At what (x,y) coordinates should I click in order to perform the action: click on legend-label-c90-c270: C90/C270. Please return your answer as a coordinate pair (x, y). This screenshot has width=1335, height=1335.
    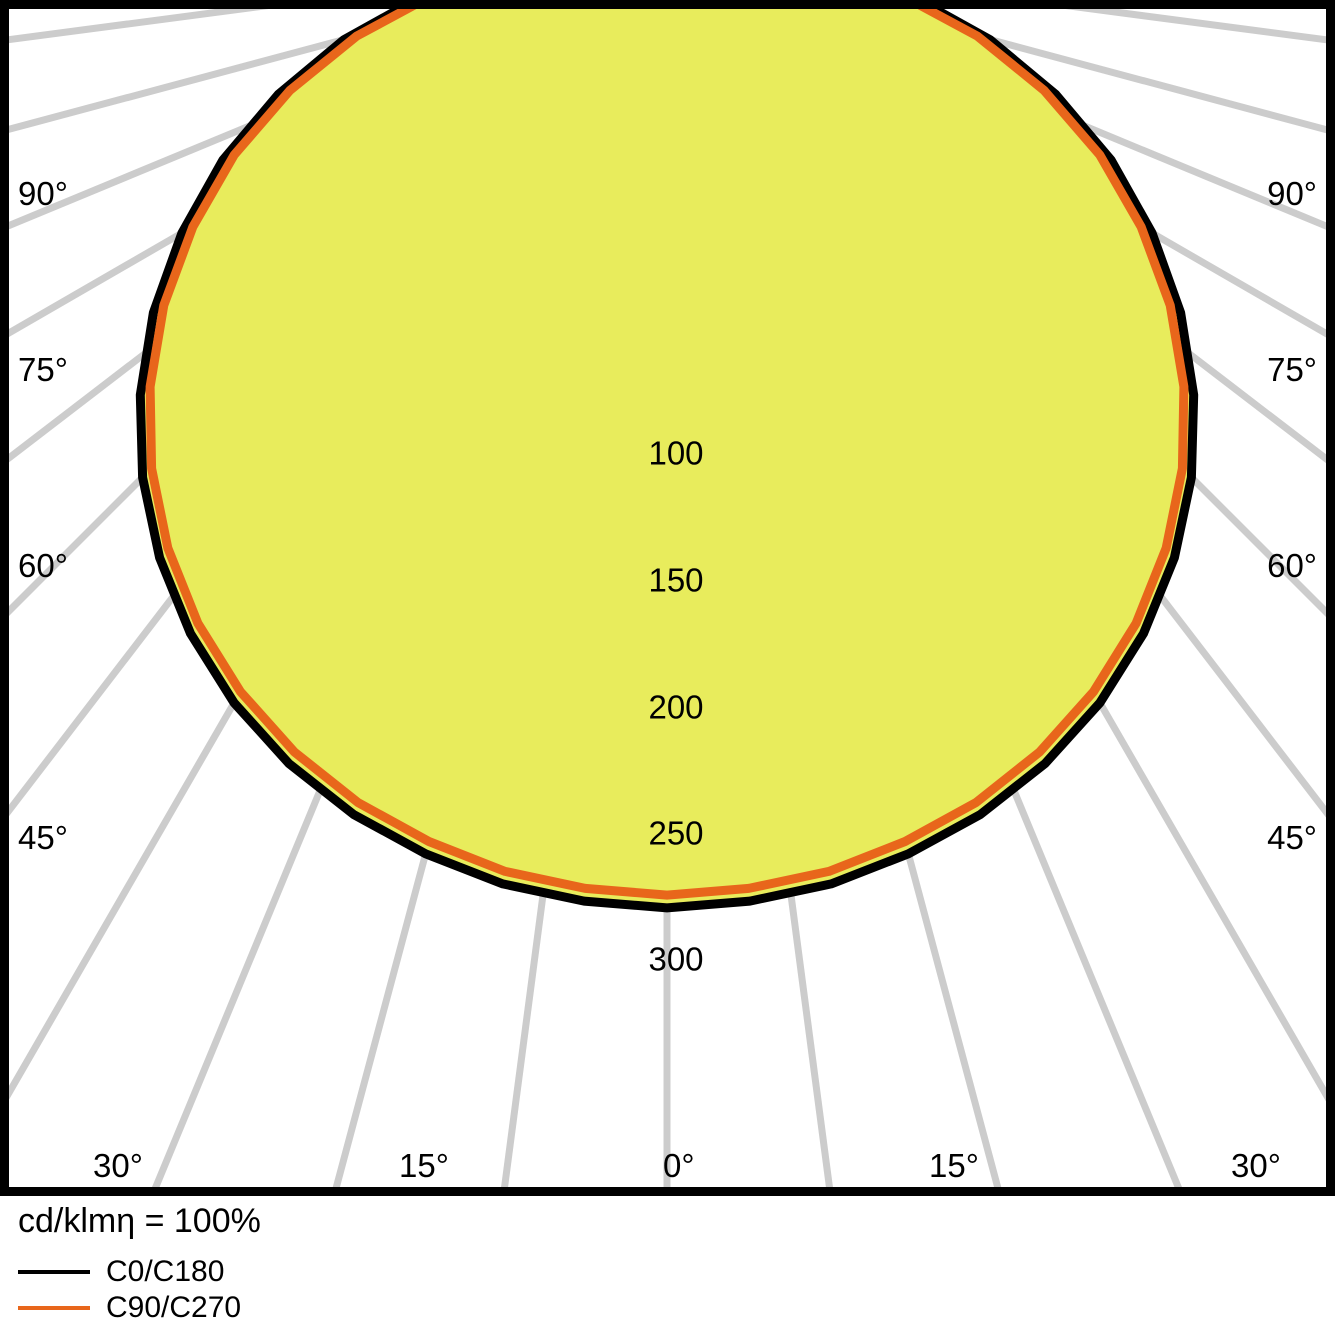
    Looking at the image, I should click on (174, 1307).